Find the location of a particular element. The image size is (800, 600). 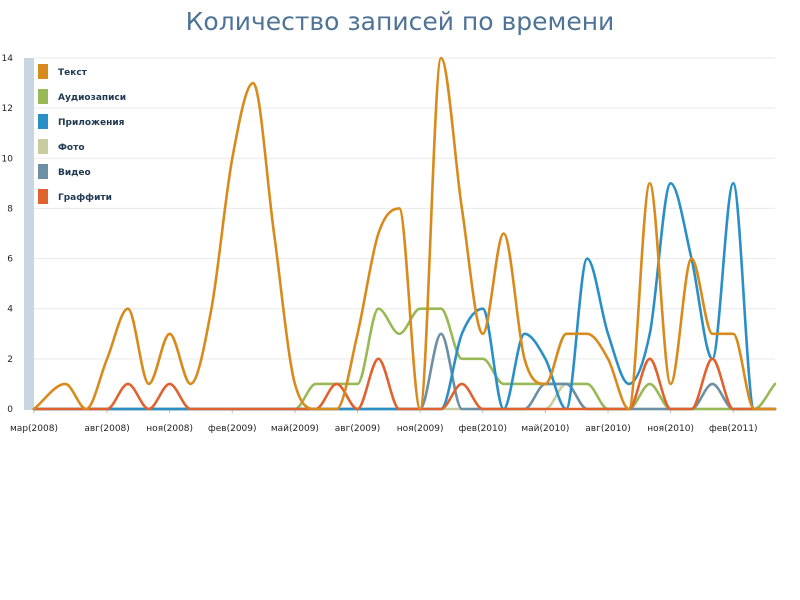

y-tick-label: 10 is located at coordinates (8, 159).